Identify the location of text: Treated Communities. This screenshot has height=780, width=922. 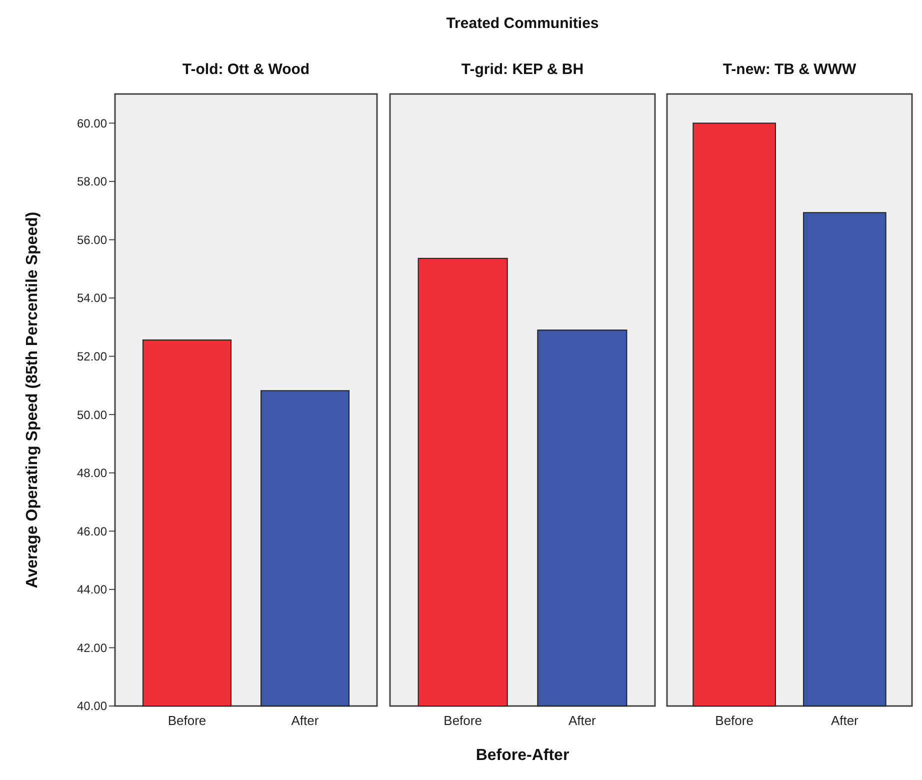
(522, 23).